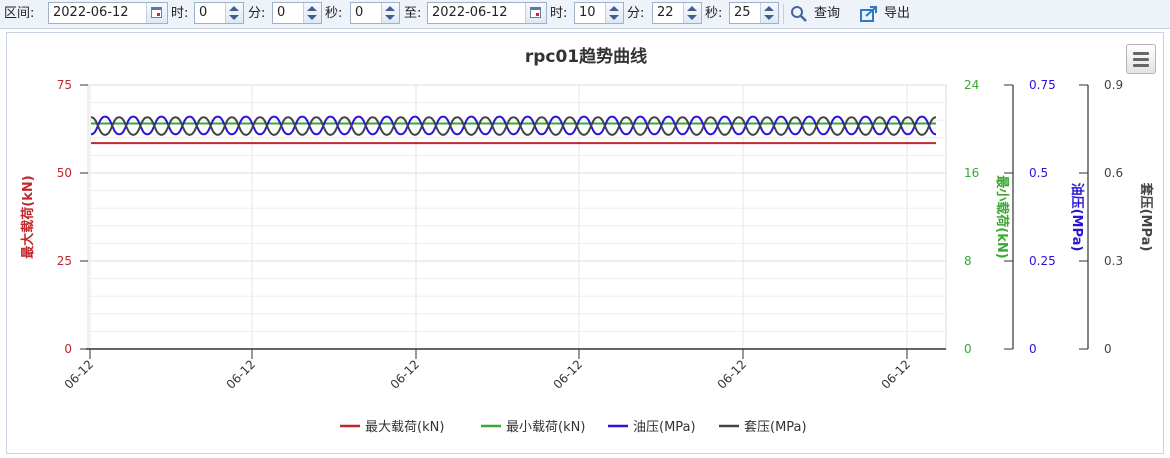 The image size is (1170, 458). Describe the element at coordinates (1113, 173) in the screenshot. I see `y-tick-label: 0.6` at that location.